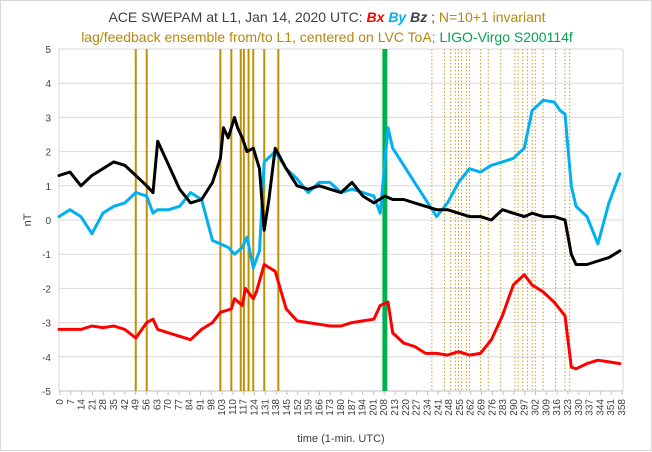 Image resolution: width=652 pixels, height=452 pixels. I want to click on y-tick-label: -1, so click(46, 255).